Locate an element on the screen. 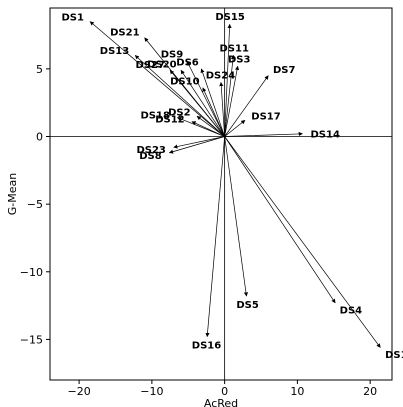 The height and width of the screenshot is (407, 403). y-axis-ticks: −15 −10 −5 0 5 is located at coordinates (35, 204).